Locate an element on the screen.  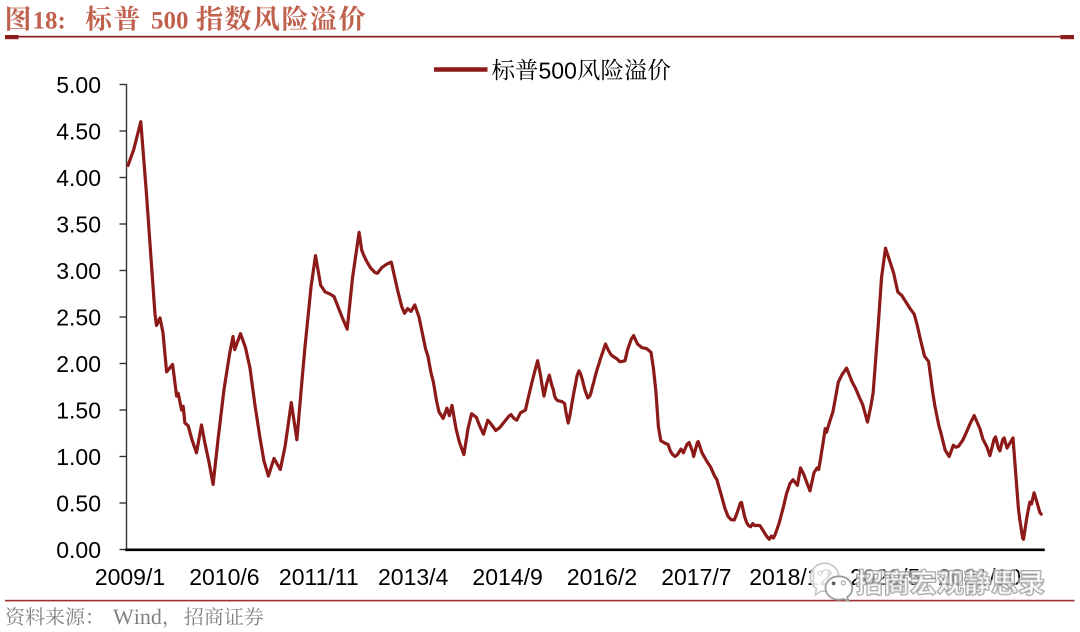
svg-text: 2014/9 is located at coordinates (507, 577).